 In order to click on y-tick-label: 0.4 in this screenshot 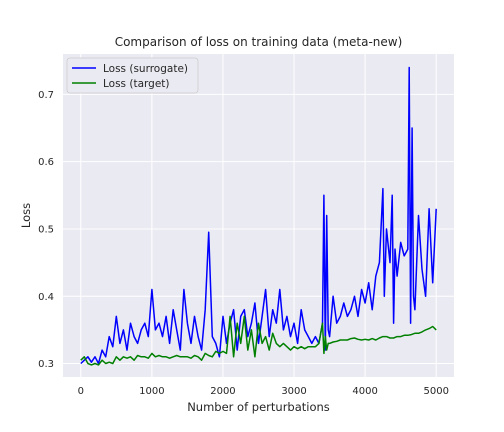, I will do `click(46, 297)`.